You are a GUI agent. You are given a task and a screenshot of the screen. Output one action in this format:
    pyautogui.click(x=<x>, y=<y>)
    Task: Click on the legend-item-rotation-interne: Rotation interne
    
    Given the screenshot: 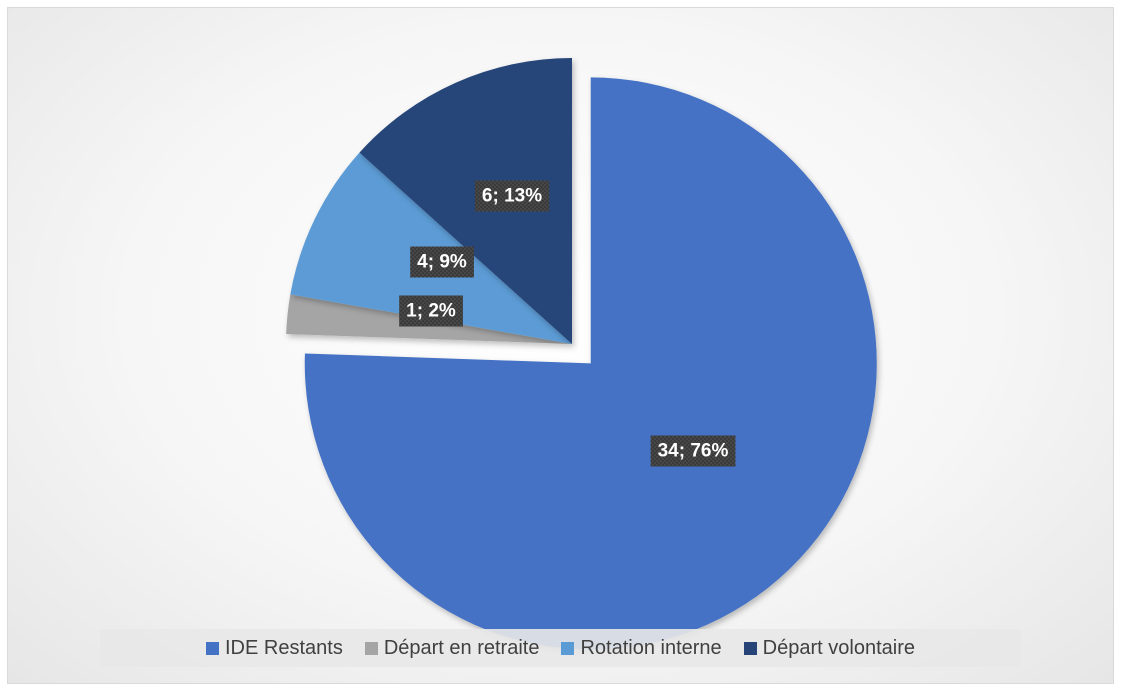 What is the action you would take?
    pyautogui.click(x=641, y=648)
    